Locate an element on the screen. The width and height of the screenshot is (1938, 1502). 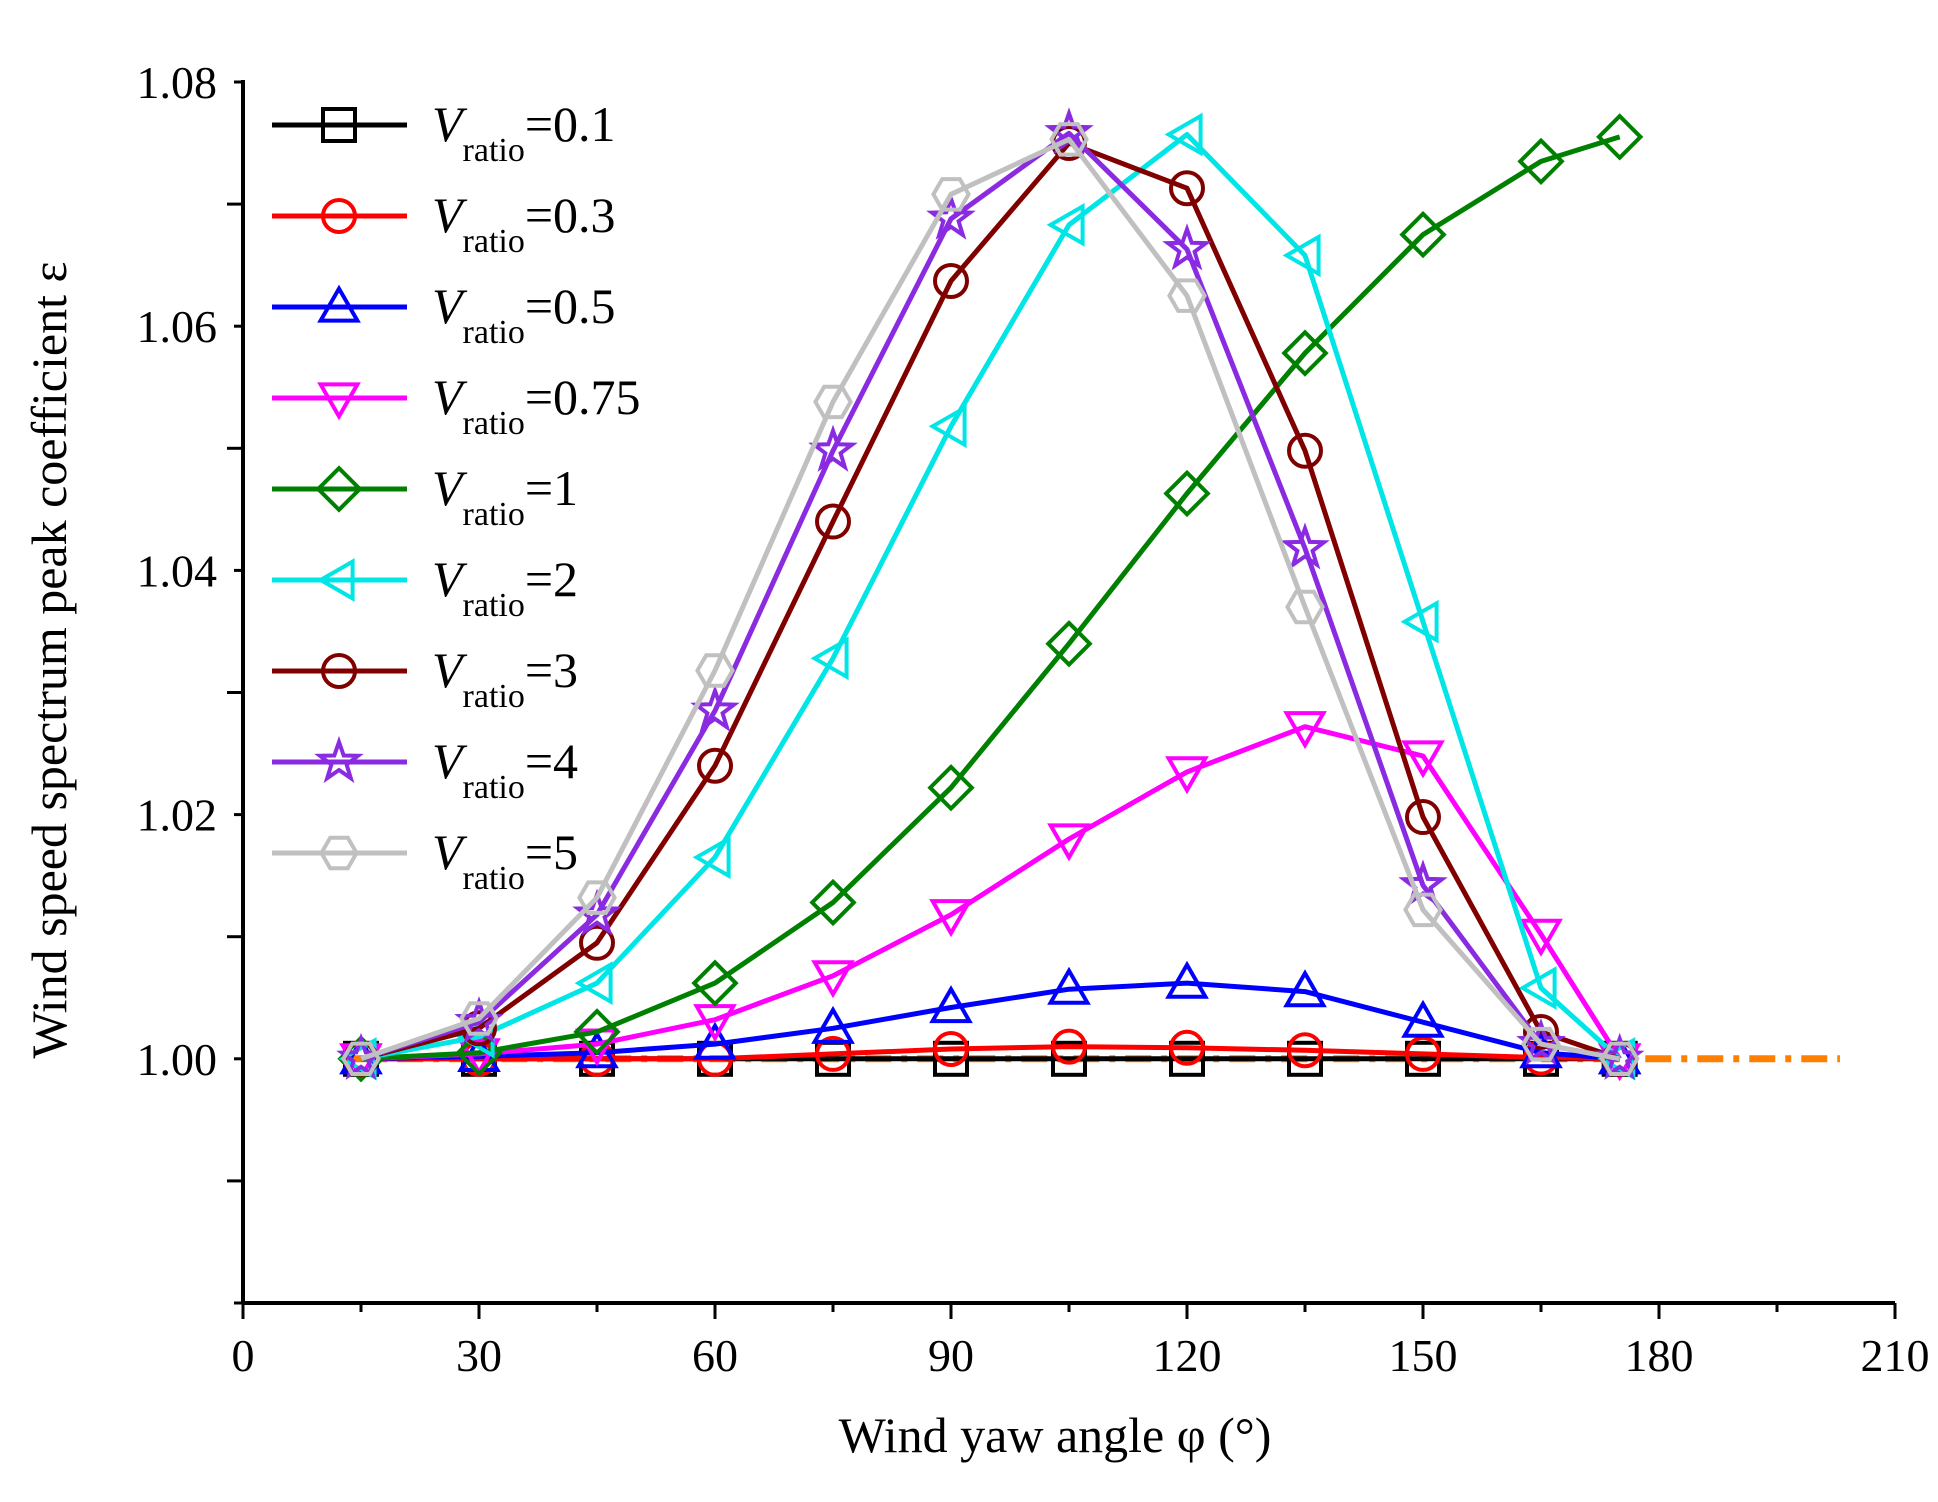
legend-item-8: Vratio=5 is located at coordinates (425, 860).